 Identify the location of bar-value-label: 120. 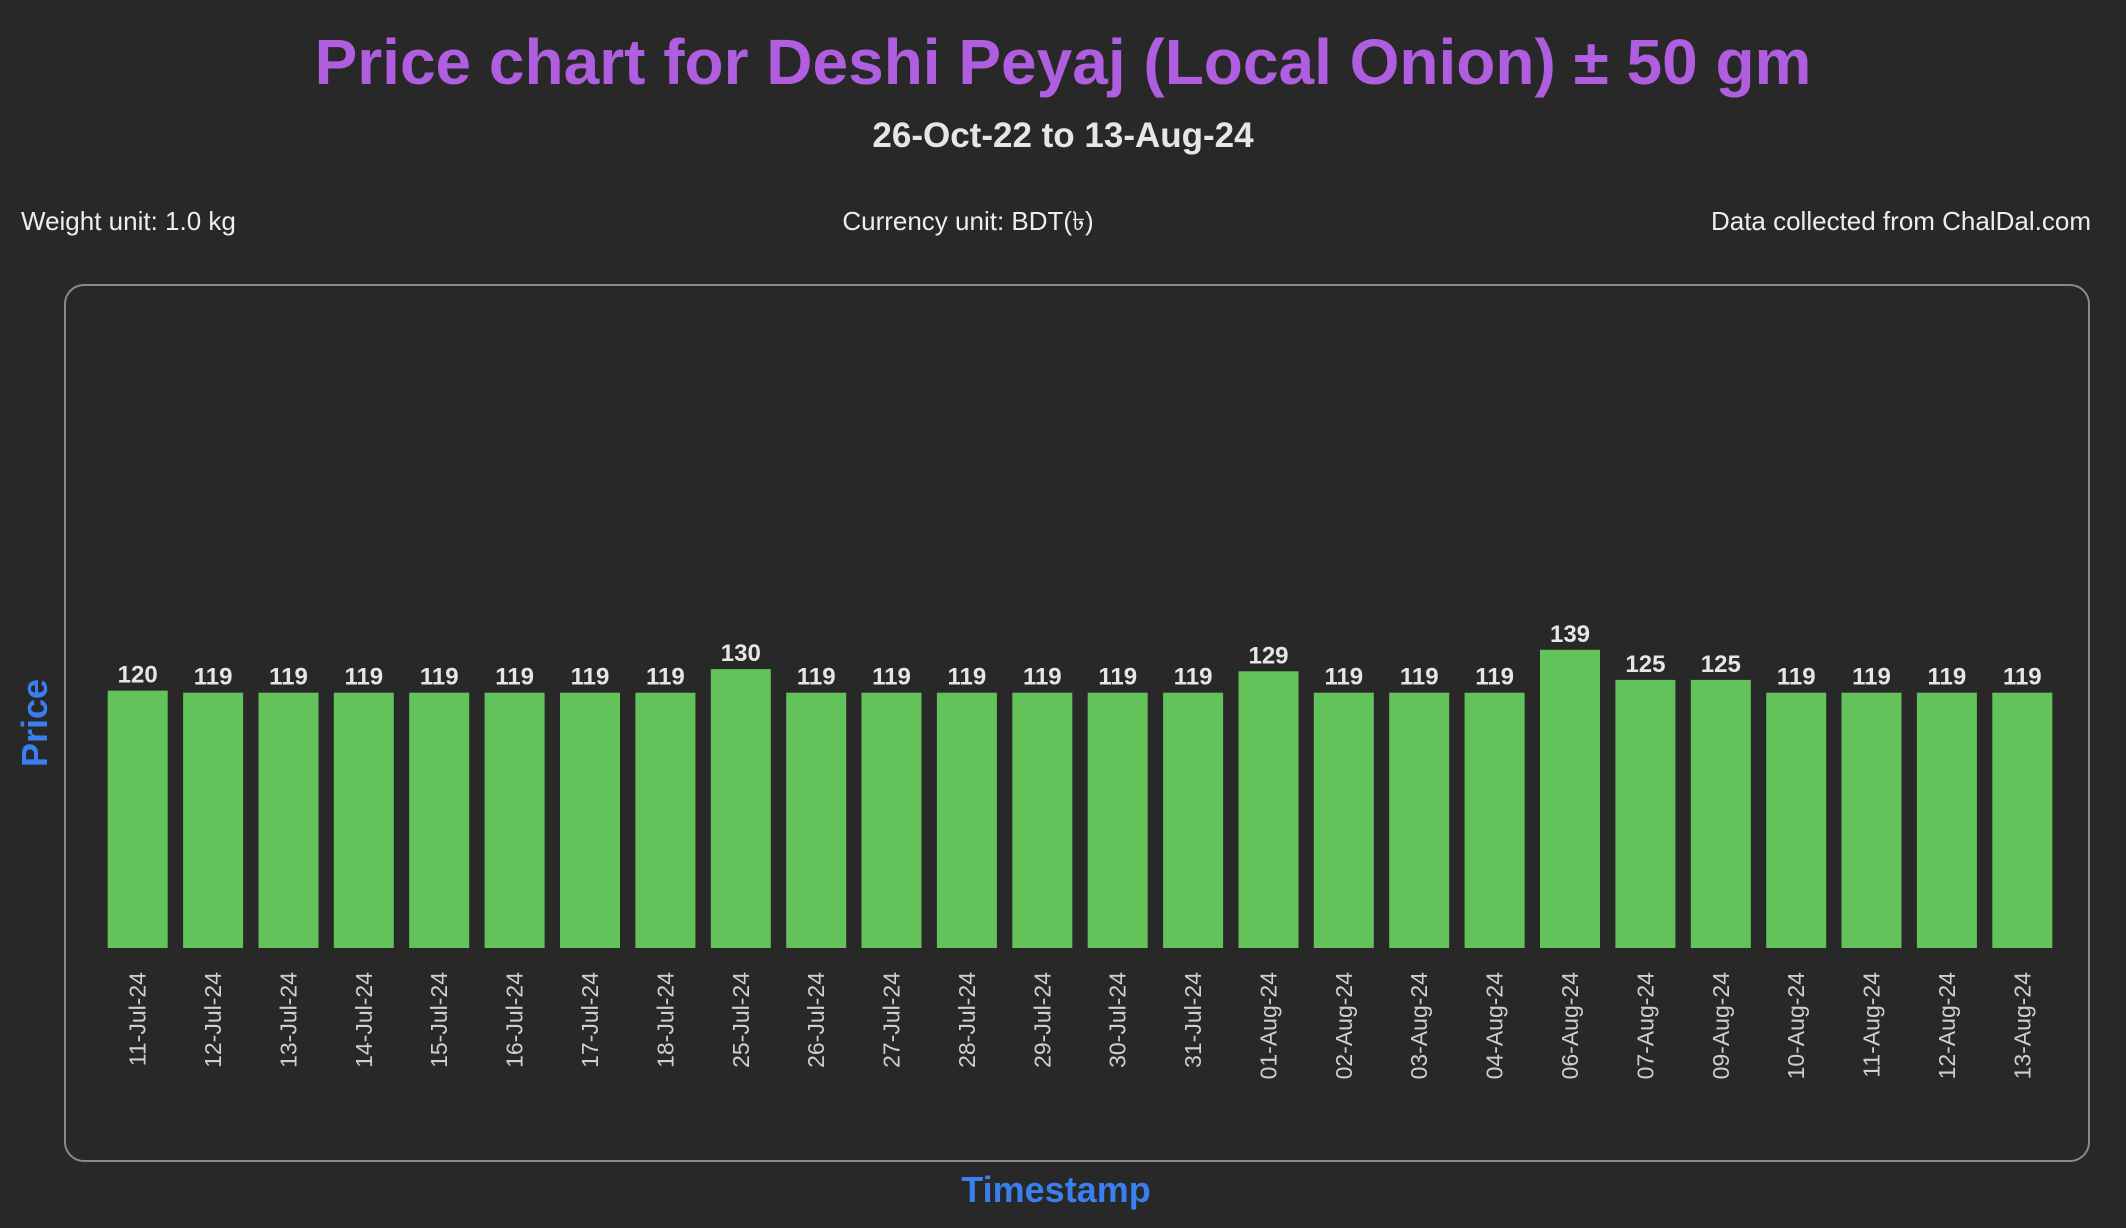
(138, 675).